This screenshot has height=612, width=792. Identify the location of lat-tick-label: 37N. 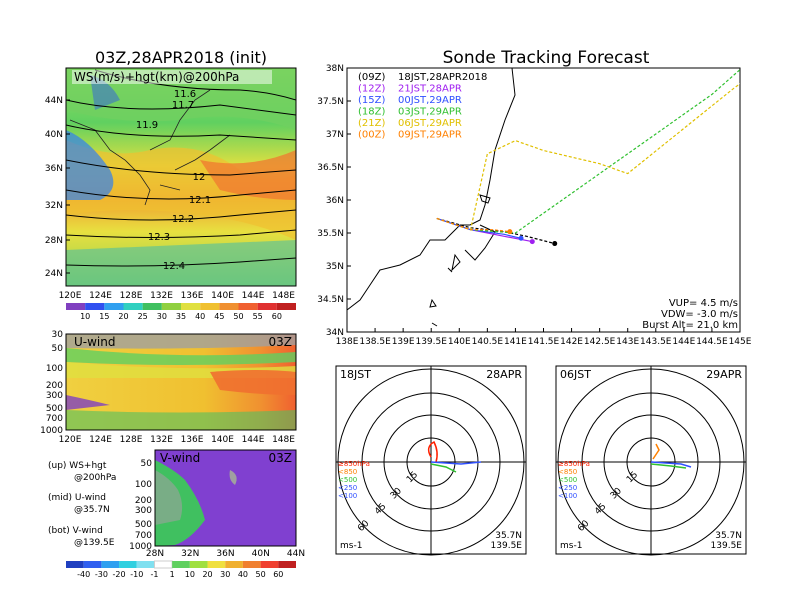
(335, 135).